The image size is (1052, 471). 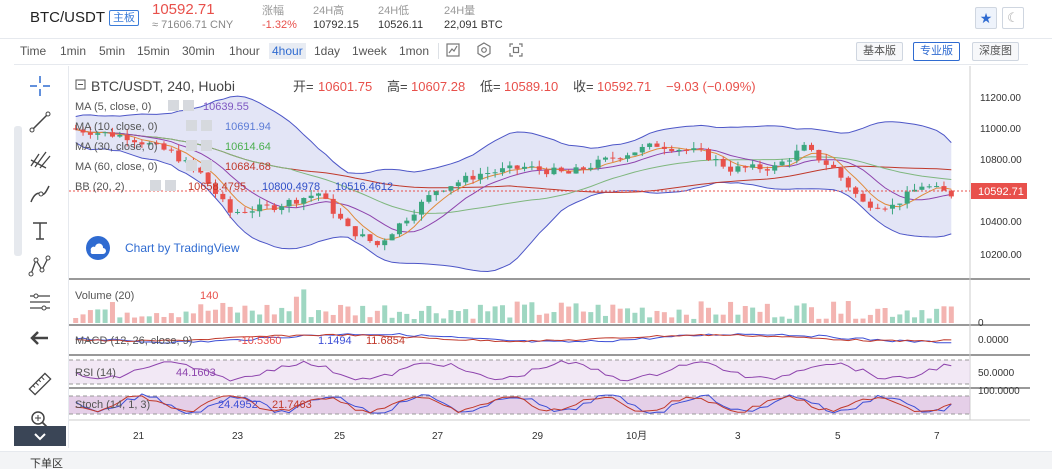 I want to click on vol24-label: 24H量, so click(x=460, y=11).